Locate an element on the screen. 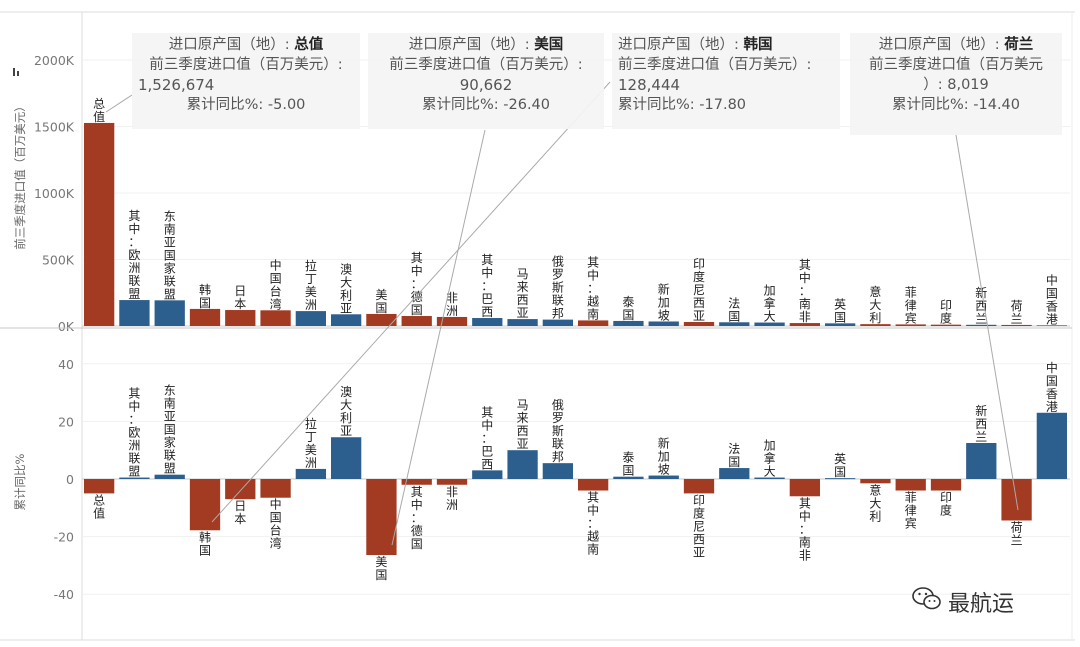 This screenshot has height=647, width=1080. callout-value: 128,444 is located at coordinates (649, 85).